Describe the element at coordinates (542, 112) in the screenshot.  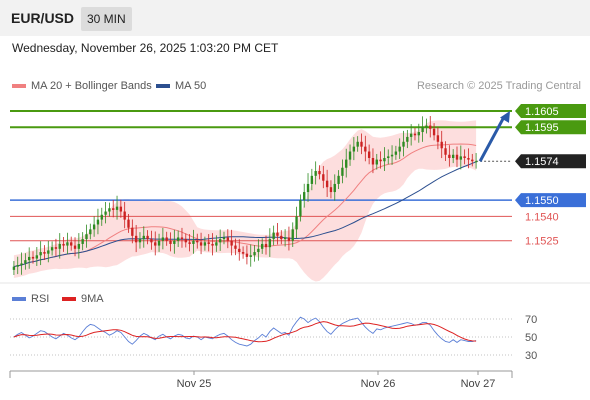
I see `level-tag-1.1605: 1.1605` at that location.